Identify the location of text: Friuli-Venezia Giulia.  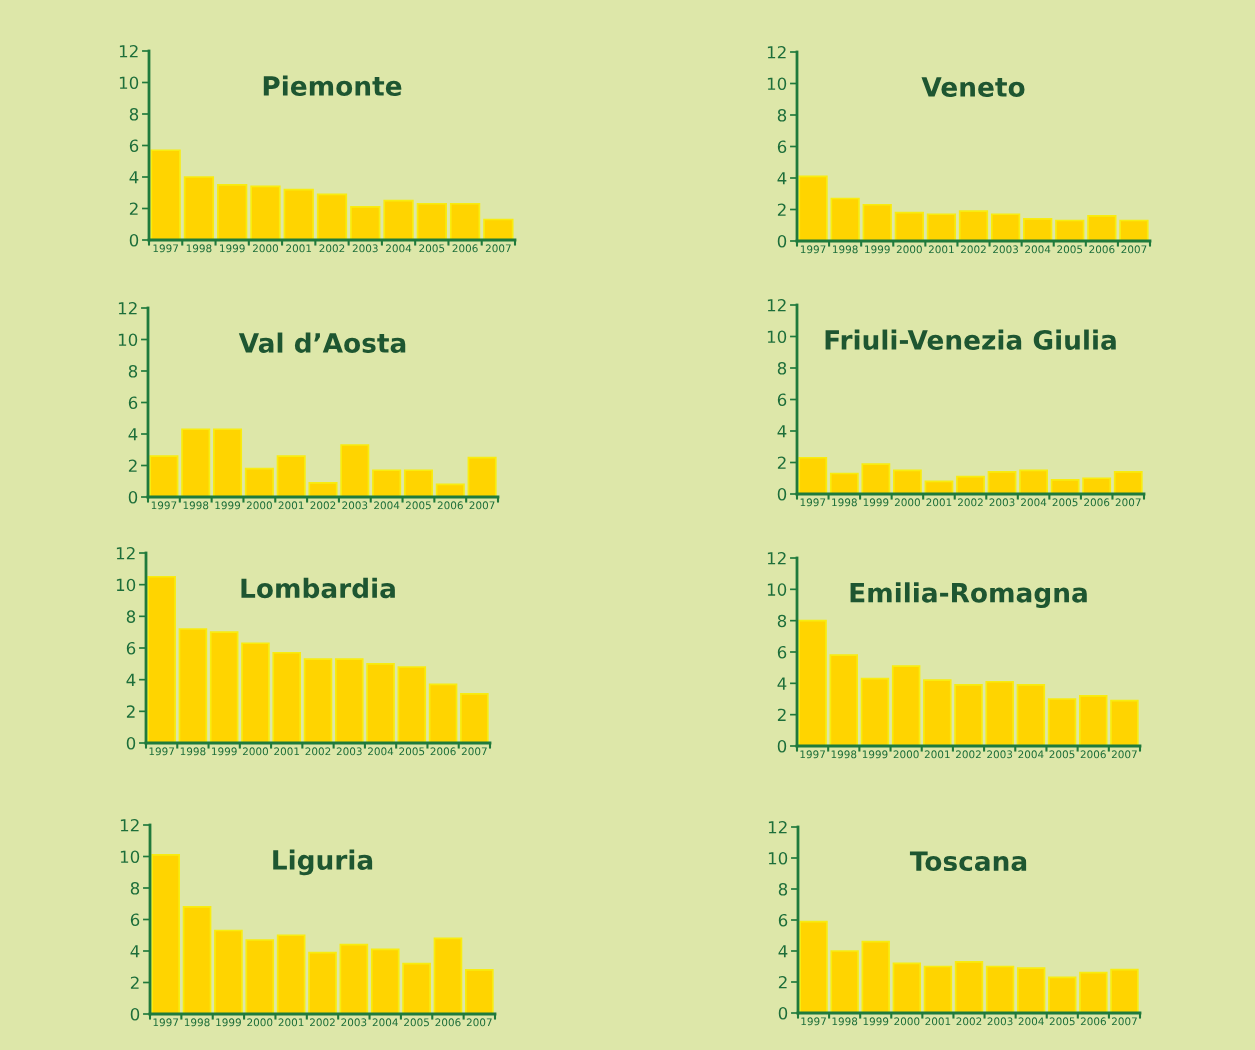
(970, 339).